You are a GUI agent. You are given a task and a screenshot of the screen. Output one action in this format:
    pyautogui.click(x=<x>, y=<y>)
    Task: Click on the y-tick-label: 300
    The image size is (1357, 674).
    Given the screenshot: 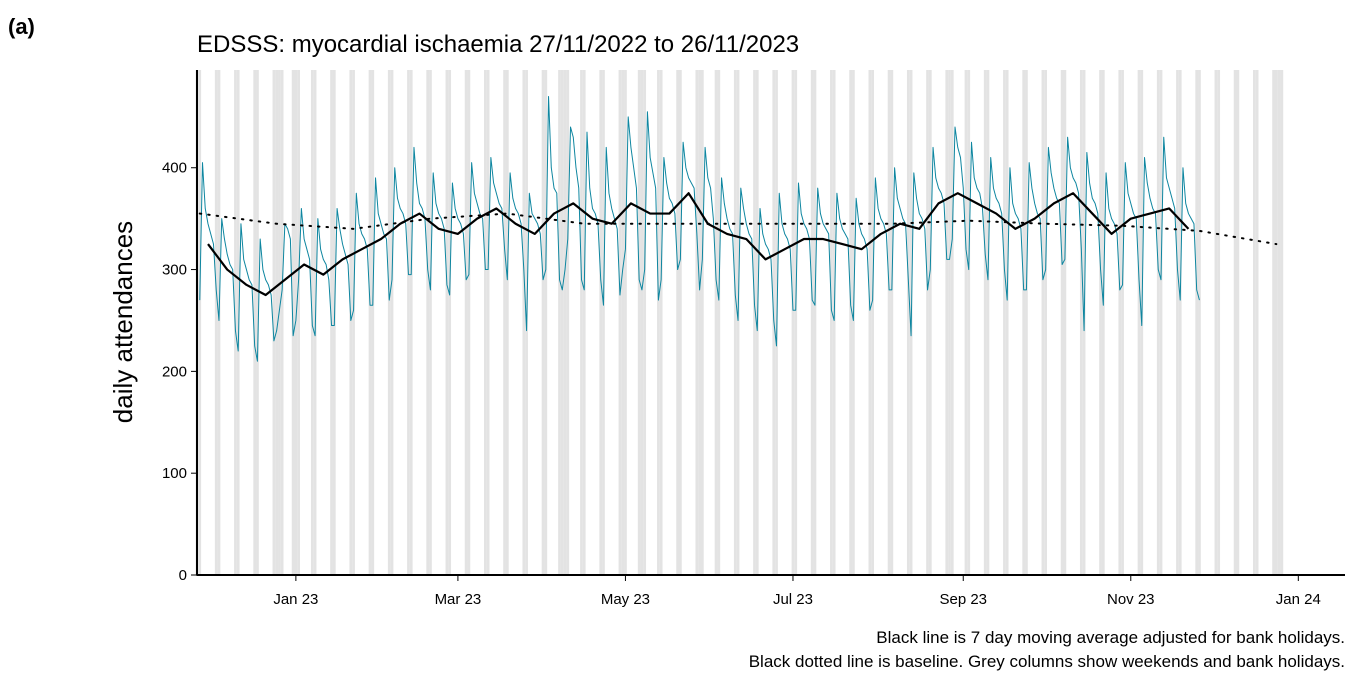 What is the action you would take?
    pyautogui.click(x=174, y=270)
    